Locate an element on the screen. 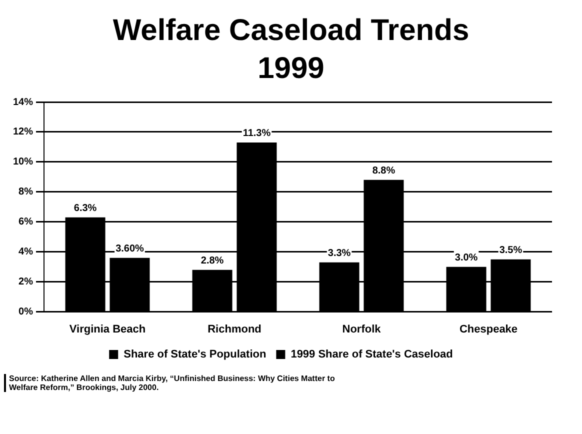 Image resolution: width=582 pixels, height=434 pixels. y-tick-label: 0% is located at coordinates (26, 312).